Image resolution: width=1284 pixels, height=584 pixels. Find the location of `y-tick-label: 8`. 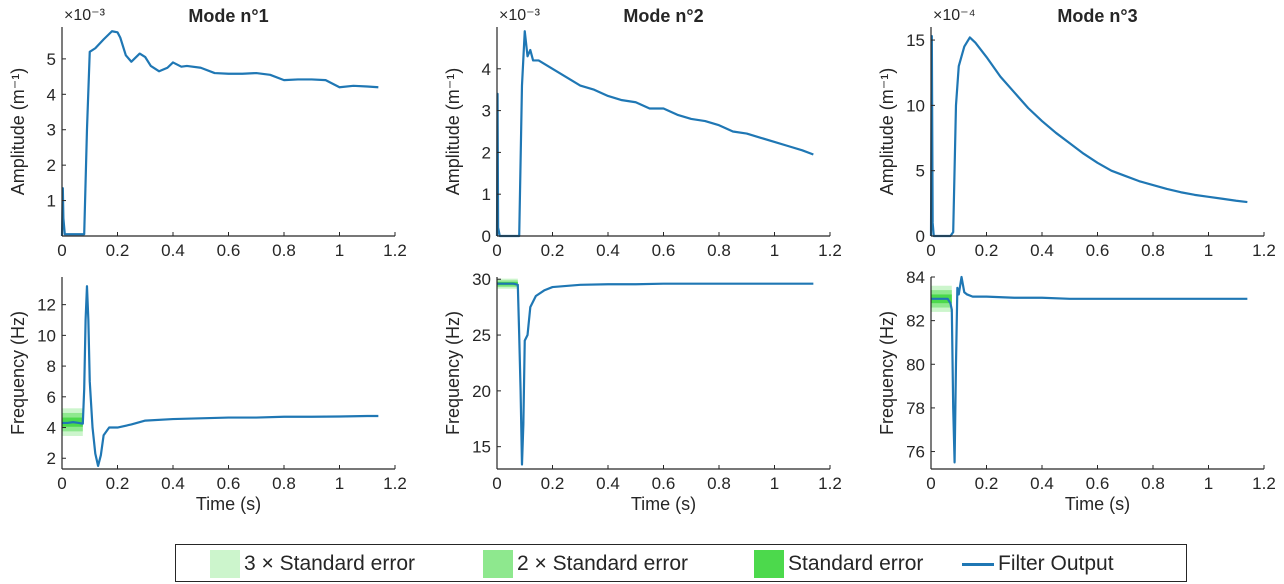

y-tick-label: 8 is located at coordinates (51, 366).